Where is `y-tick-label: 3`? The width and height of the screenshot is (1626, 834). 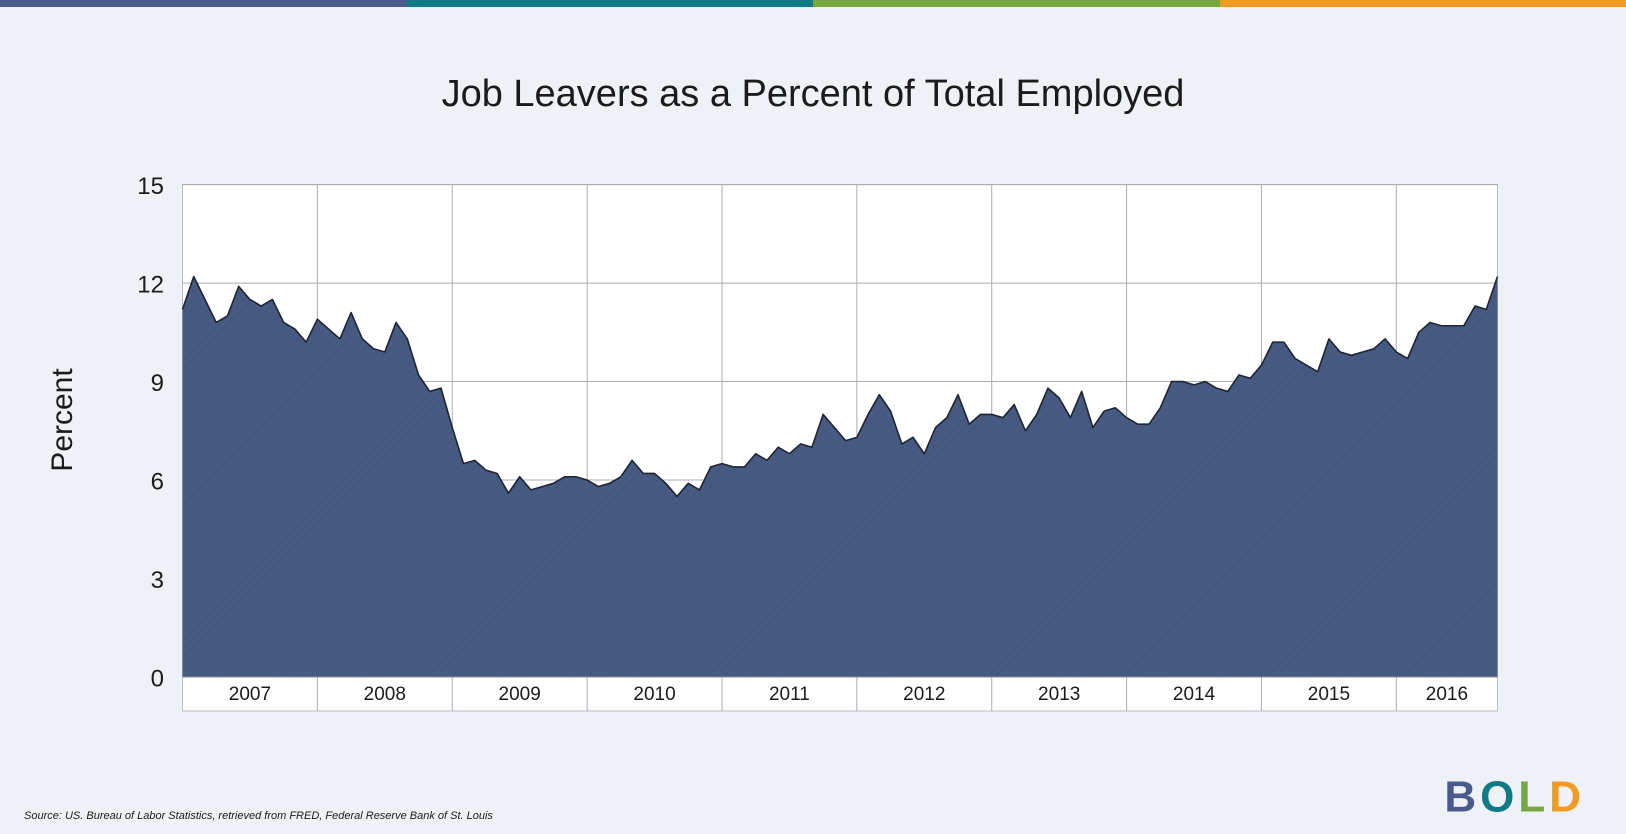
y-tick-label: 3 is located at coordinates (157, 580).